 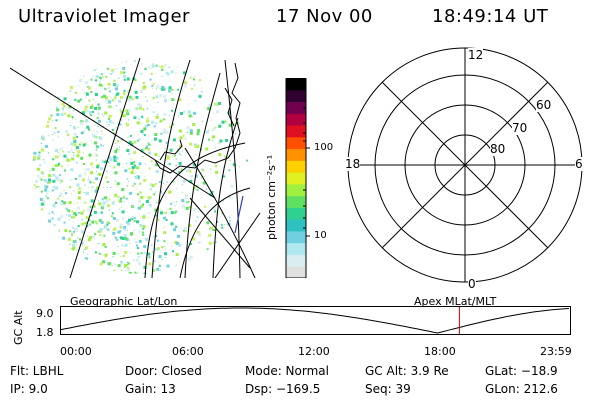 I want to click on polar-label-60: 60, so click(x=544, y=105).